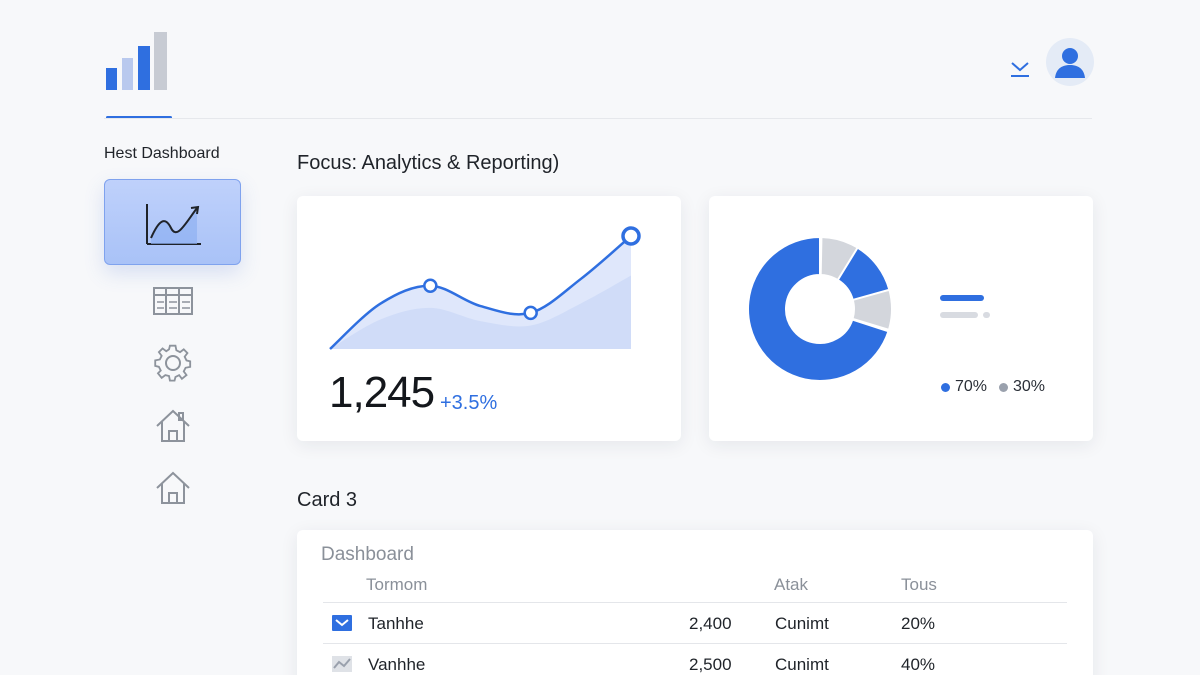 The image size is (1200, 675). Describe the element at coordinates (863, 274) in the screenshot. I see `donut-slice-accent` at that location.